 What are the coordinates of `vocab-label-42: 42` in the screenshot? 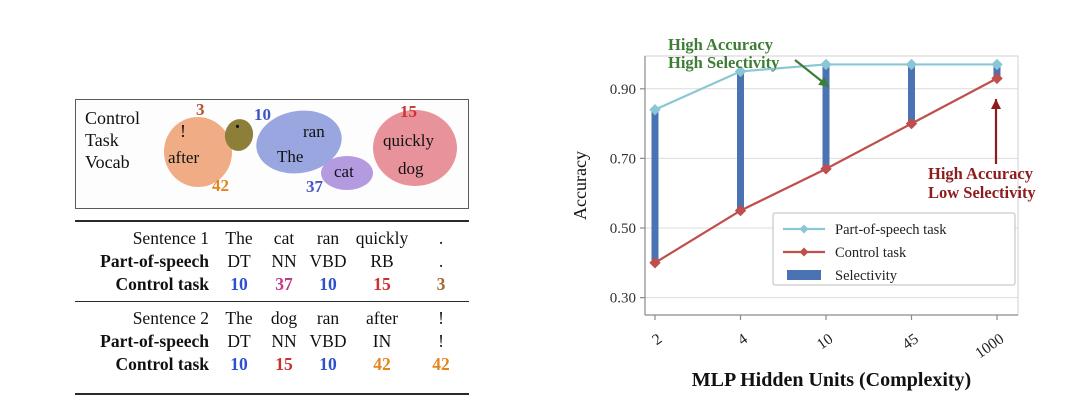 It's located at (220, 185).